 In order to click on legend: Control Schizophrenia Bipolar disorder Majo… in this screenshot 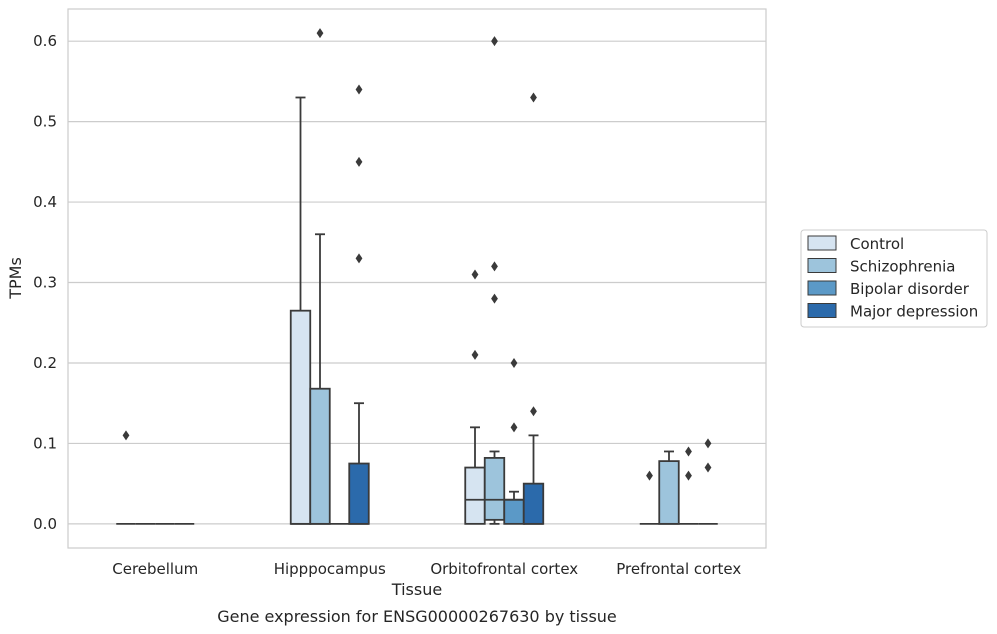, I will do `click(894, 278)`.